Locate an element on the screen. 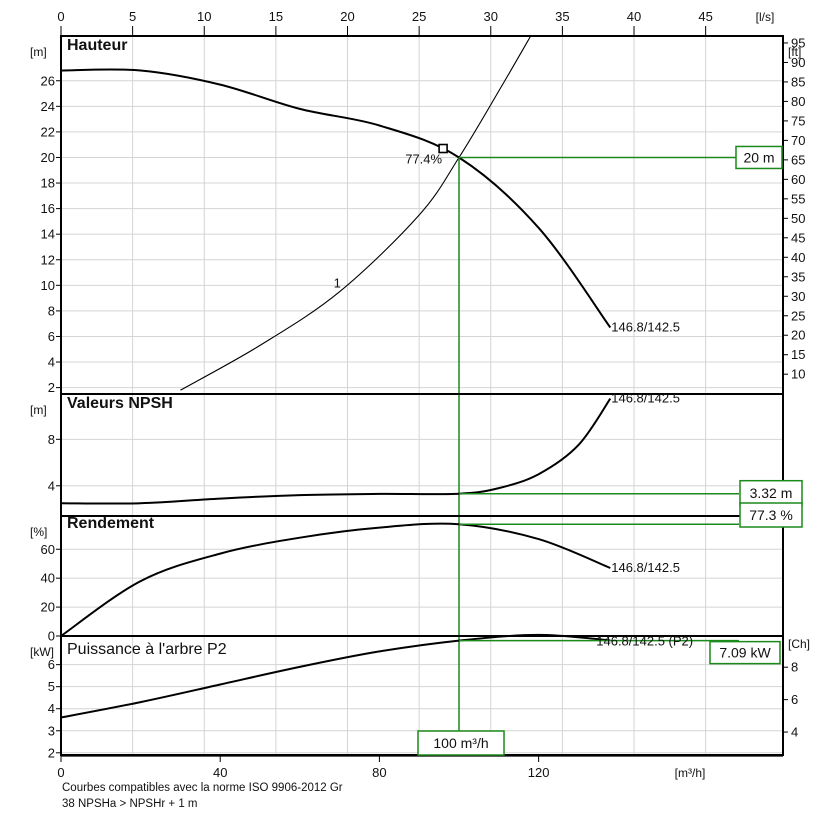 Image resolution: width=835 pixels, height=821 pixels. ls-unit-label: [l/s] is located at coordinates (765, 17).